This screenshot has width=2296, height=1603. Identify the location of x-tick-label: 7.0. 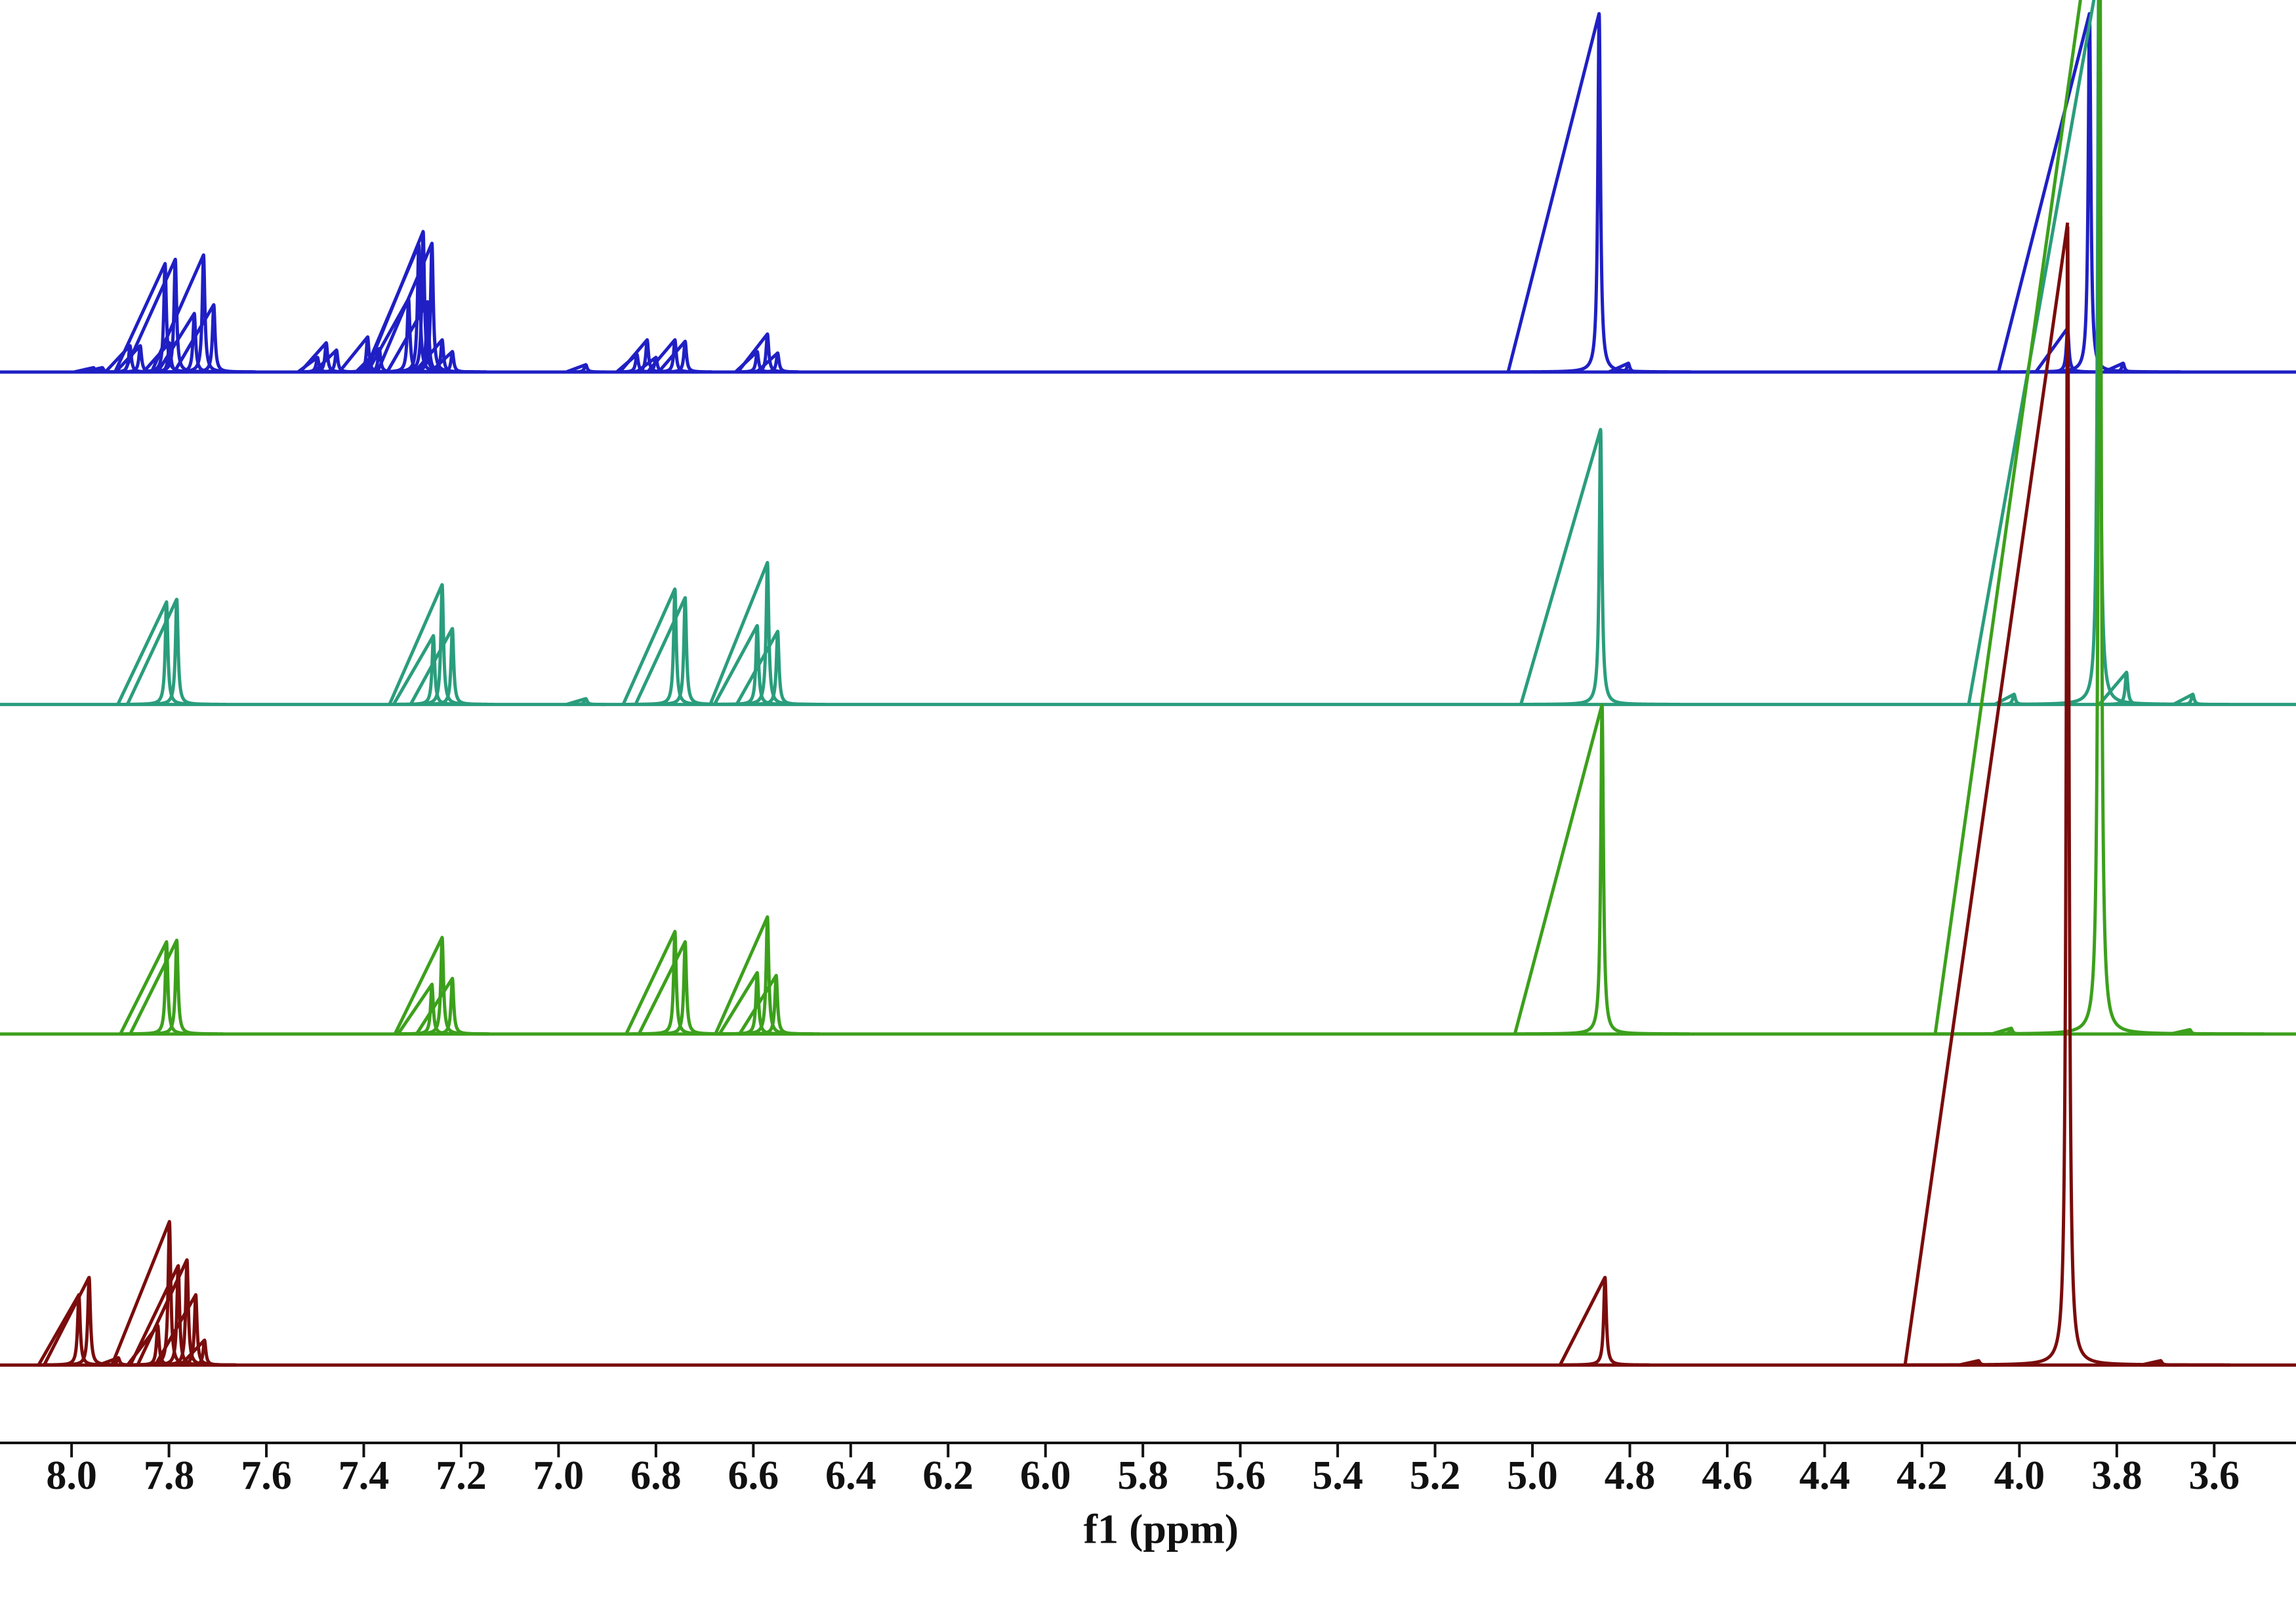
(558, 1475).